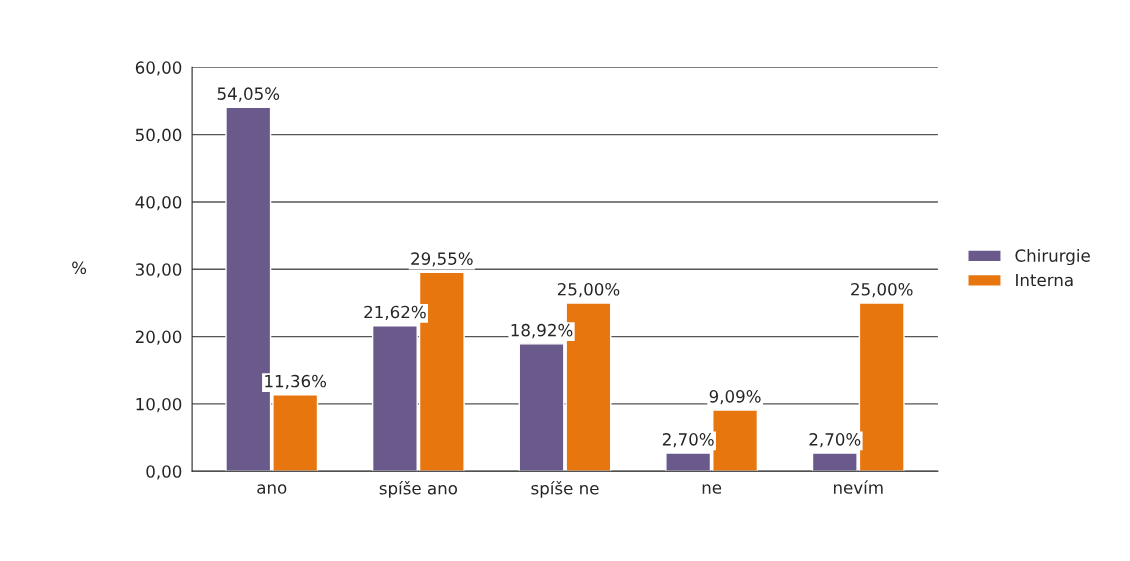 The image size is (1130, 561). What do you see at coordinates (395, 312) in the screenshot?
I see `data-label: 21,62%` at bounding box center [395, 312].